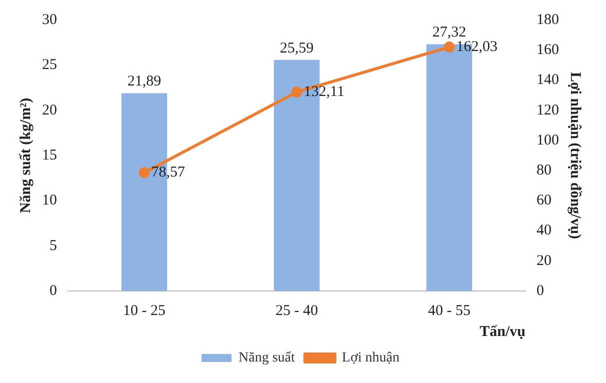 The image size is (606, 383). I want to click on x-axis-title: Tấn/vụ, so click(503, 332).